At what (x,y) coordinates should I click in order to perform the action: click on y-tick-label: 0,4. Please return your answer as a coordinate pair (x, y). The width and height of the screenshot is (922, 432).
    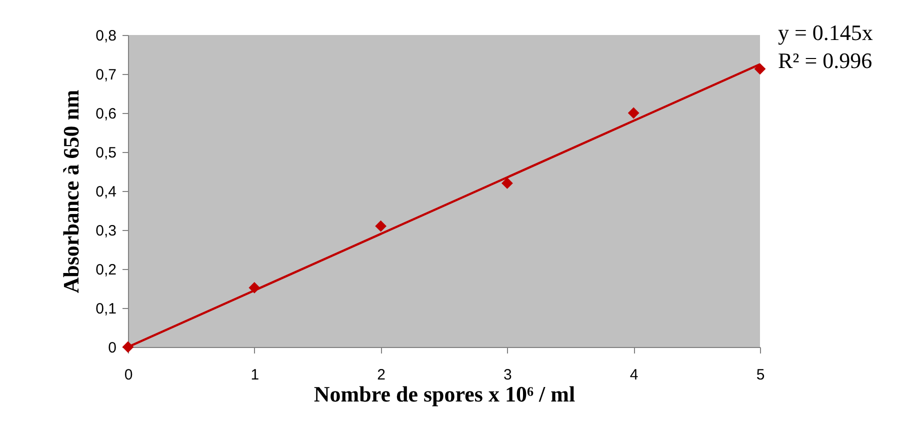
    Looking at the image, I should click on (106, 192).